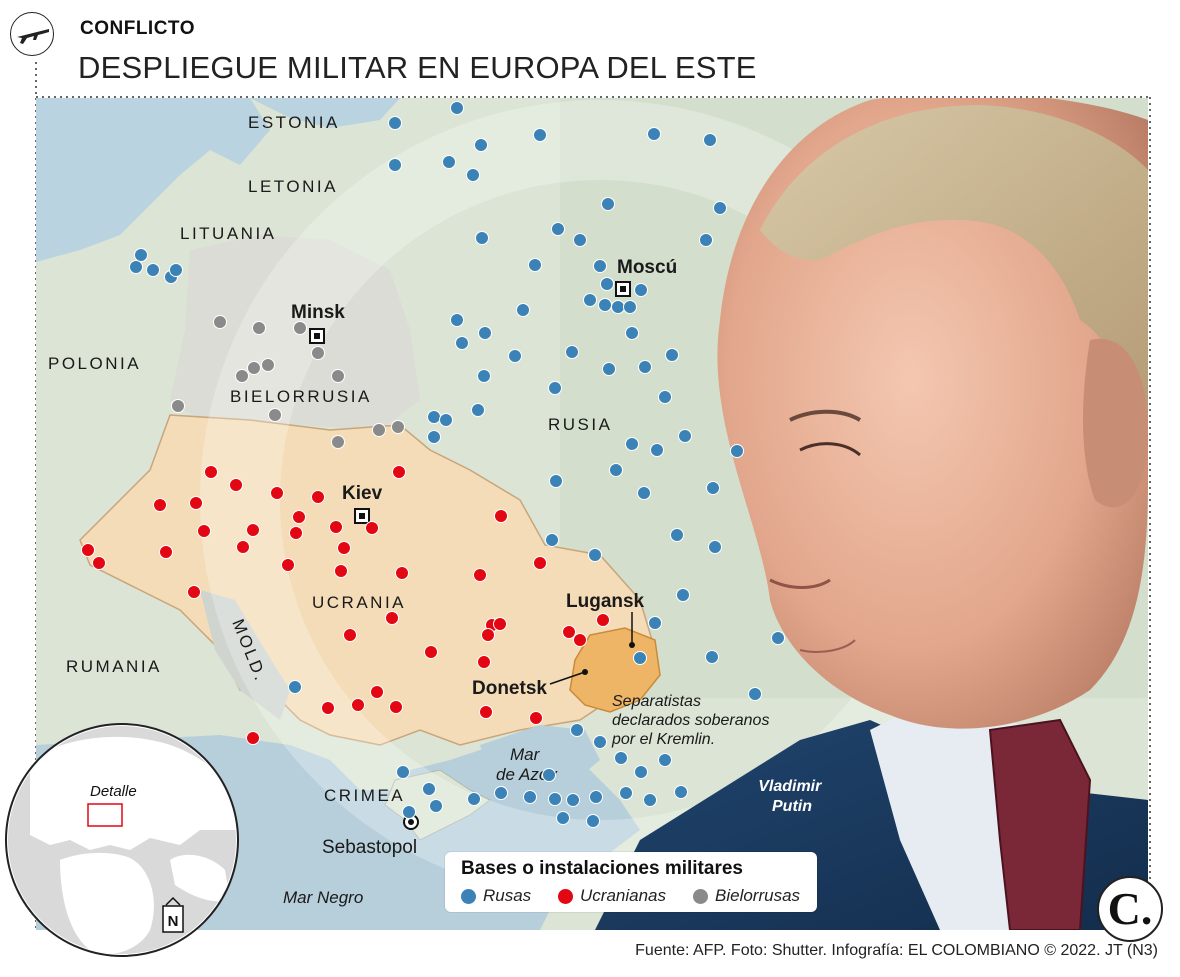 Image resolution: width=1180 pixels, height=977 pixels. Describe the element at coordinates (362, 493) in the screenshot. I see `label-kiev: Kiev` at that location.